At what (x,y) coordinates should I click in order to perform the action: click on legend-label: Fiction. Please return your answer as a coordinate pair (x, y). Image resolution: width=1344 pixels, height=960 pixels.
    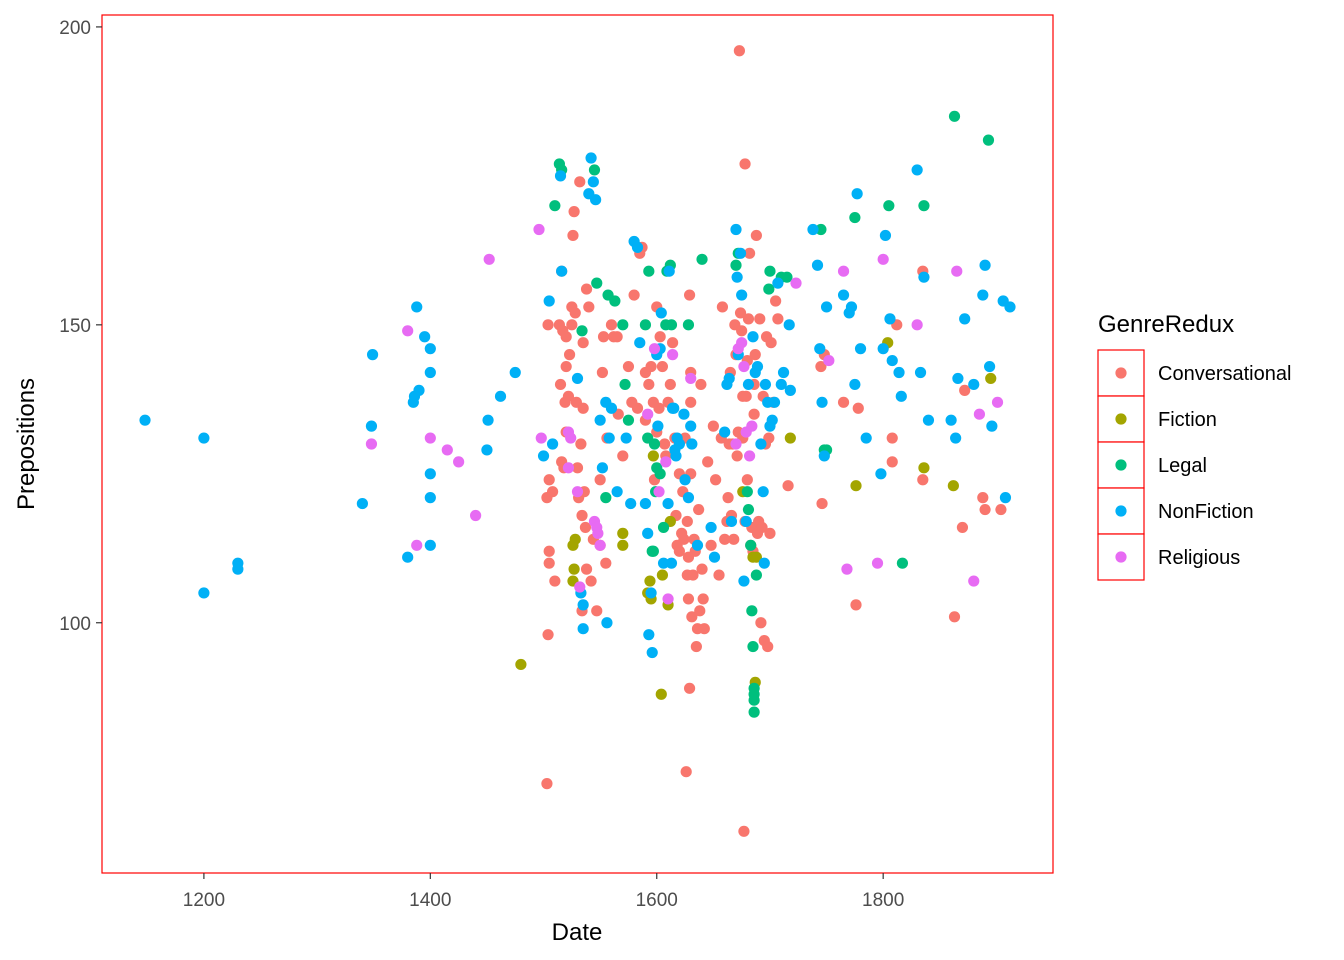
    Looking at the image, I should click on (1187, 420).